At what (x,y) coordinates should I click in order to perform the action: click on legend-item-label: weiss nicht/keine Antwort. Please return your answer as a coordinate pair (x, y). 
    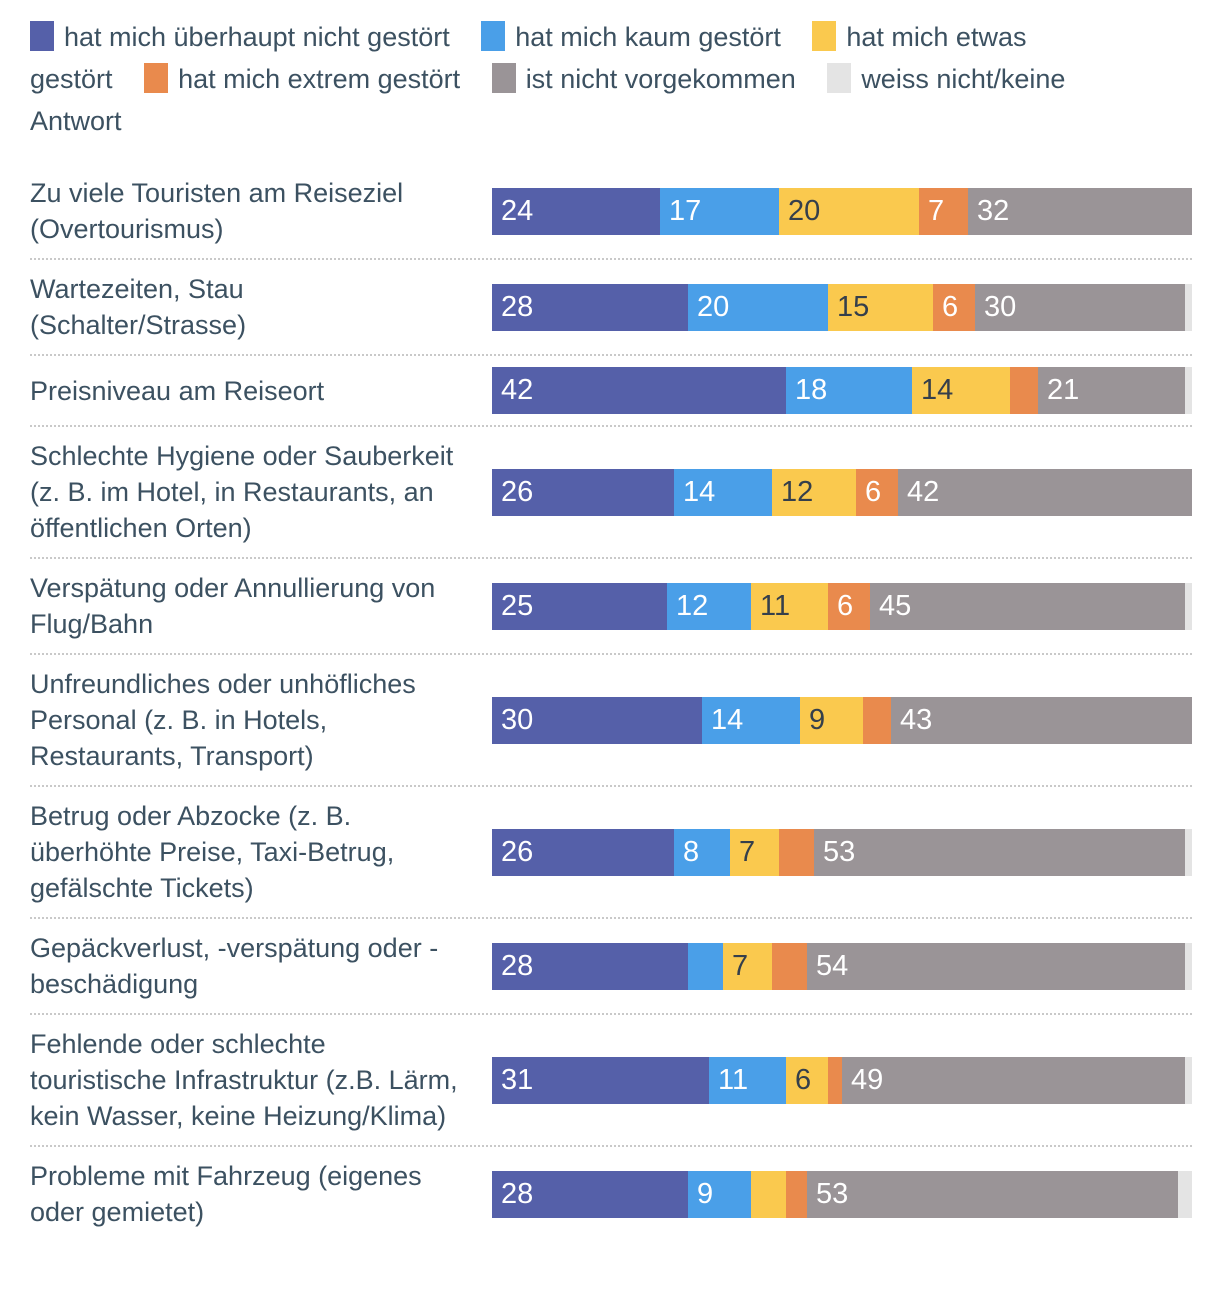
    Looking at the image, I should click on (548, 100).